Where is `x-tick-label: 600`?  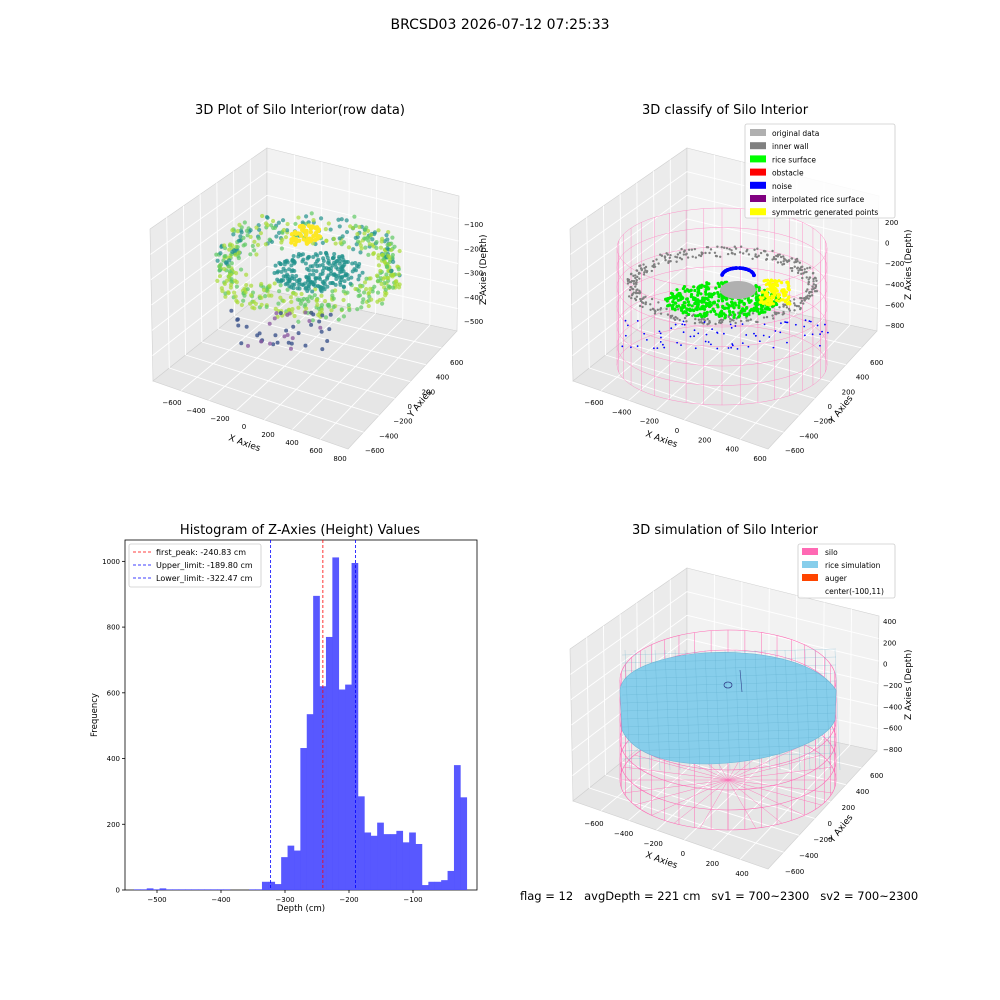 x-tick-label: 600 is located at coordinates (315, 451).